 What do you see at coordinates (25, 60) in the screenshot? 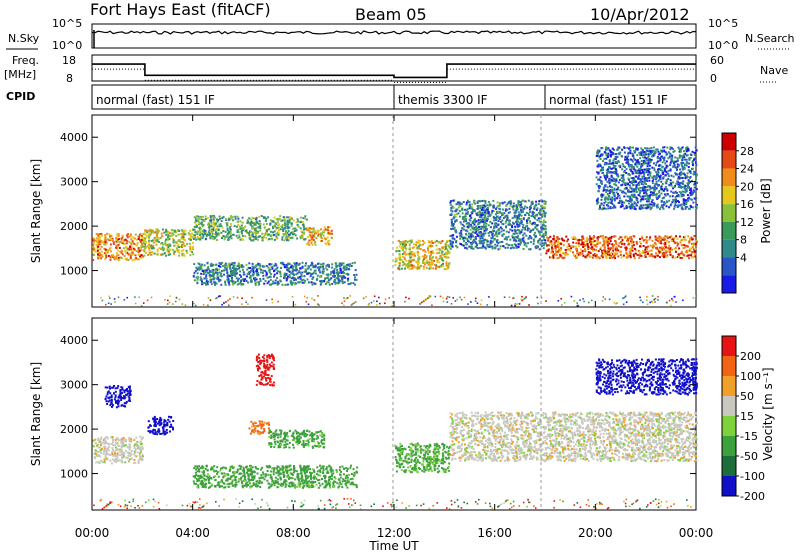
I see `freq-label: Freq.` at bounding box center [25, 60].